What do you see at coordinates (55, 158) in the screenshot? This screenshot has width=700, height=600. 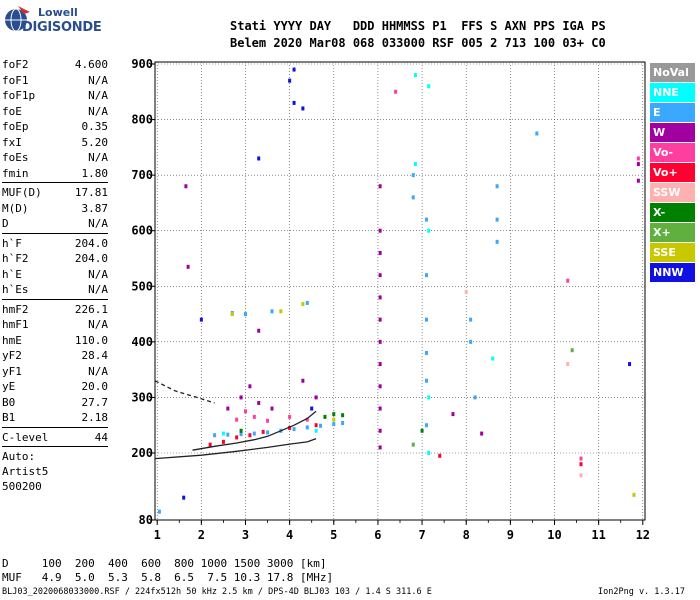 I see `parameter-row-foes: foEs N/A` at bounding box center [55, 158].